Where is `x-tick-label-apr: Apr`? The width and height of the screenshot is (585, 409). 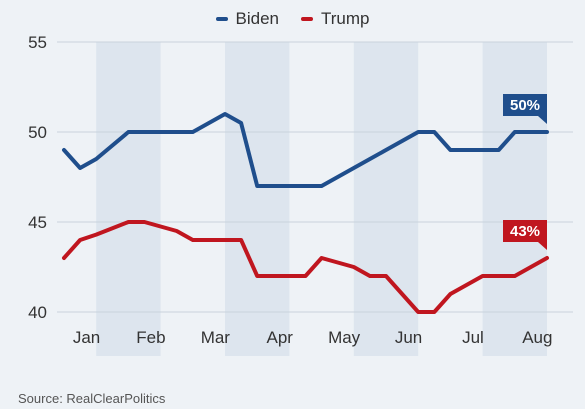 x-tick-label-apr: Apr is located at coordinates (280, 337).